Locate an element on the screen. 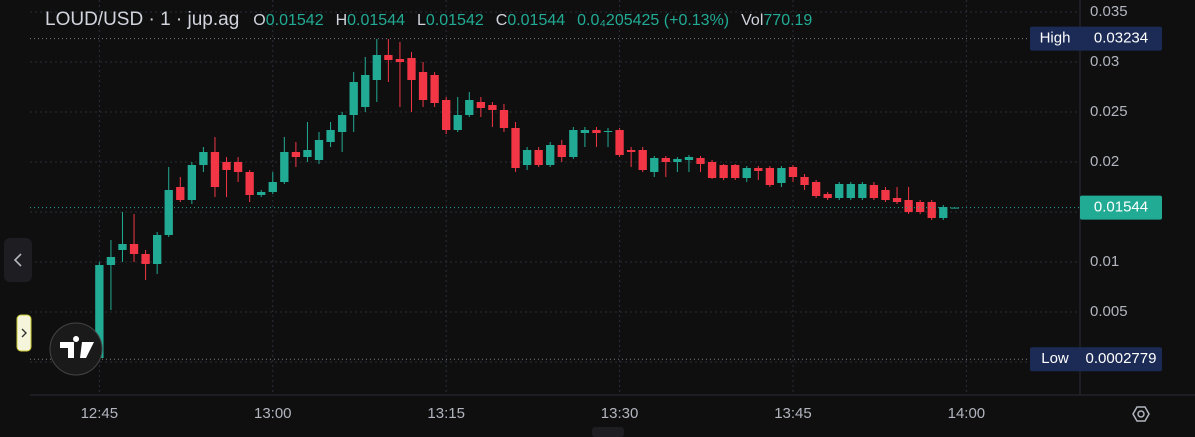  ohlc-item: O0.01542 is located at coordinates (288, 21).